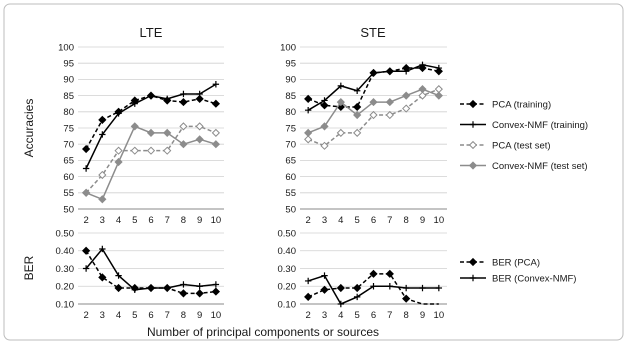 The image size is (627, 344). Describe the element at coordinates (287, 304) in the screenshot. I see `y-tick-label: 0.10` at that location.